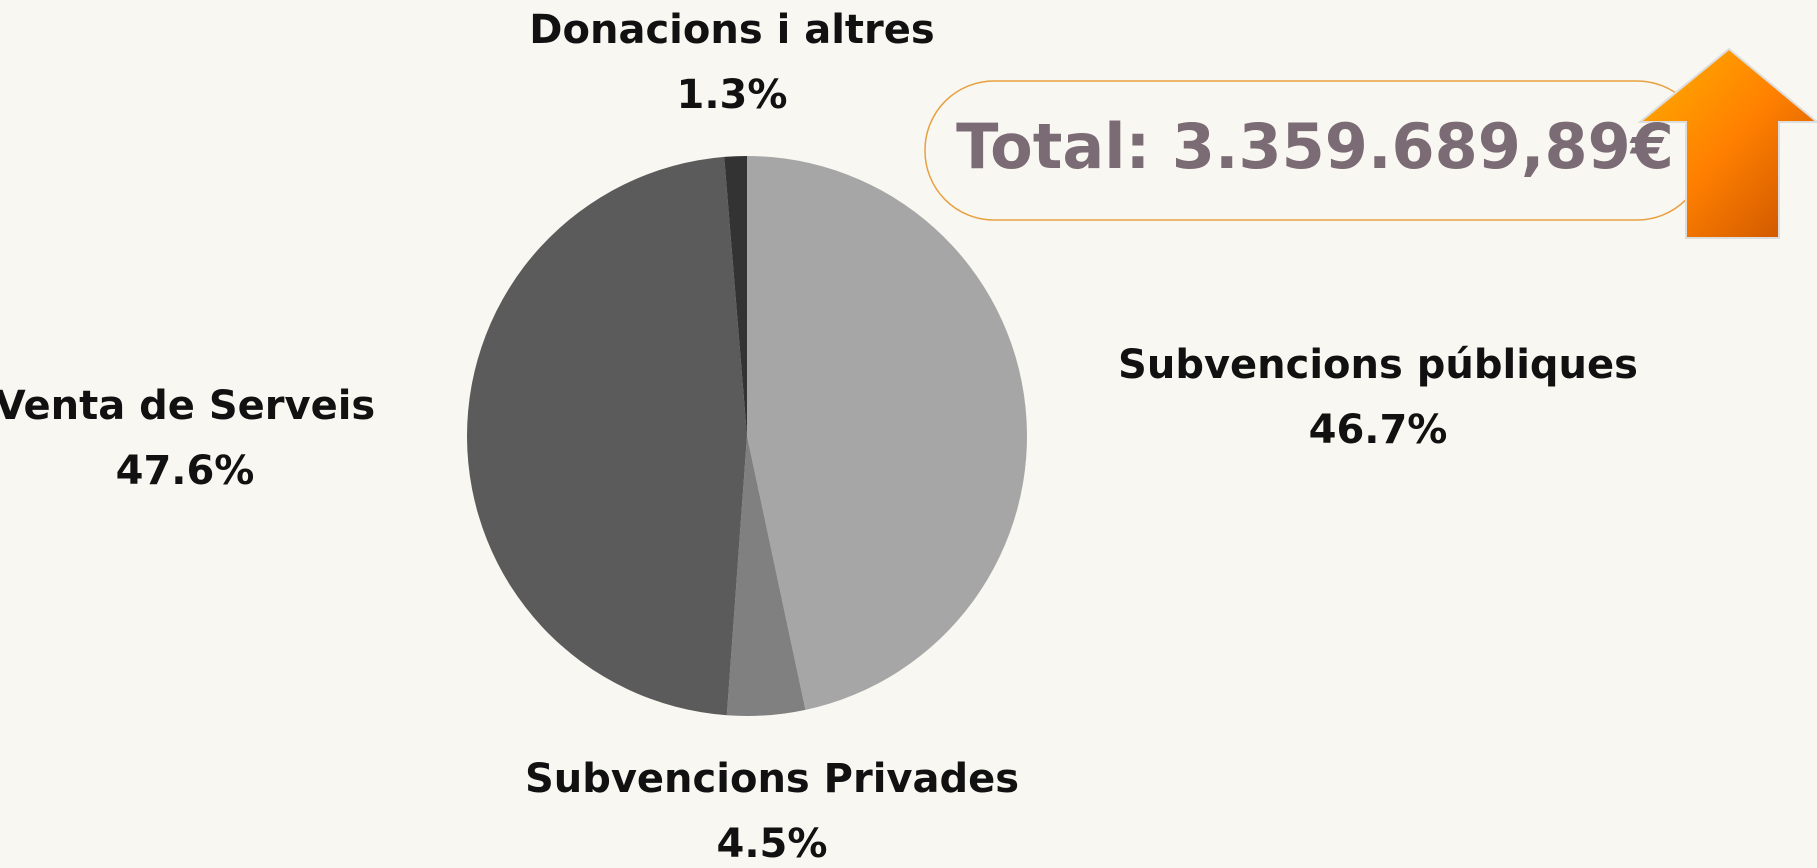 Image resolution: width=1817 pixels, height=868 pixels. Describe the element at coordinates (731, 30) in the screenshot. I see `slice-label: Donacions i altres` at that location.